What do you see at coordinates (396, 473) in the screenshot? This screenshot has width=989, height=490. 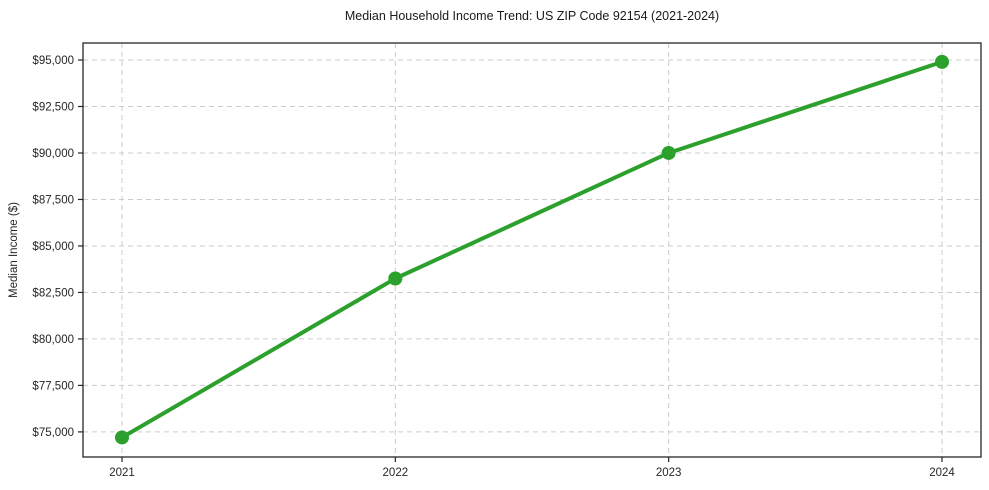 I see `x-tick-label: 2022` at bounding box center [396, 473].